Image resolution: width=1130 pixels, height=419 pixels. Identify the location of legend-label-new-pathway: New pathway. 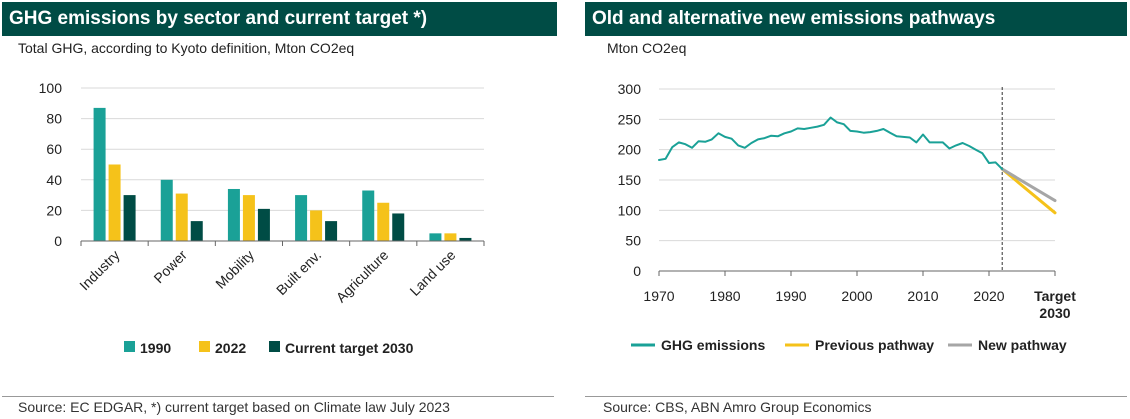
(1022, 345).